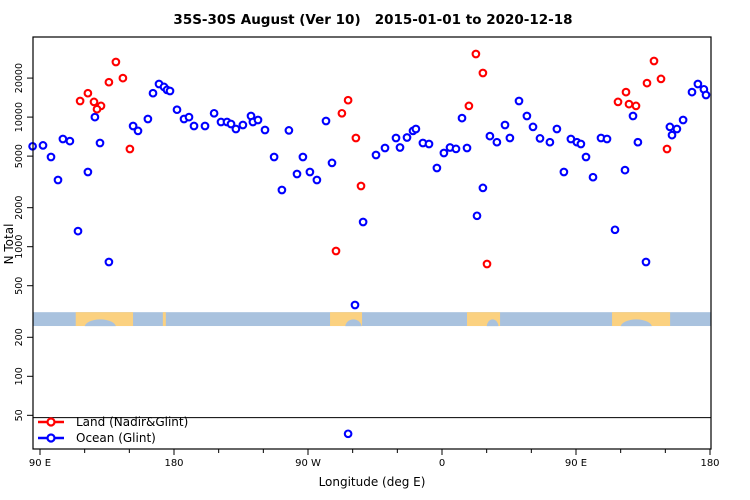 The image size is (750, 500). What do you see at coordinates (19, 337) in the screenshot?
I see `y-tick-label: 200` at bounding box center [19, 337].